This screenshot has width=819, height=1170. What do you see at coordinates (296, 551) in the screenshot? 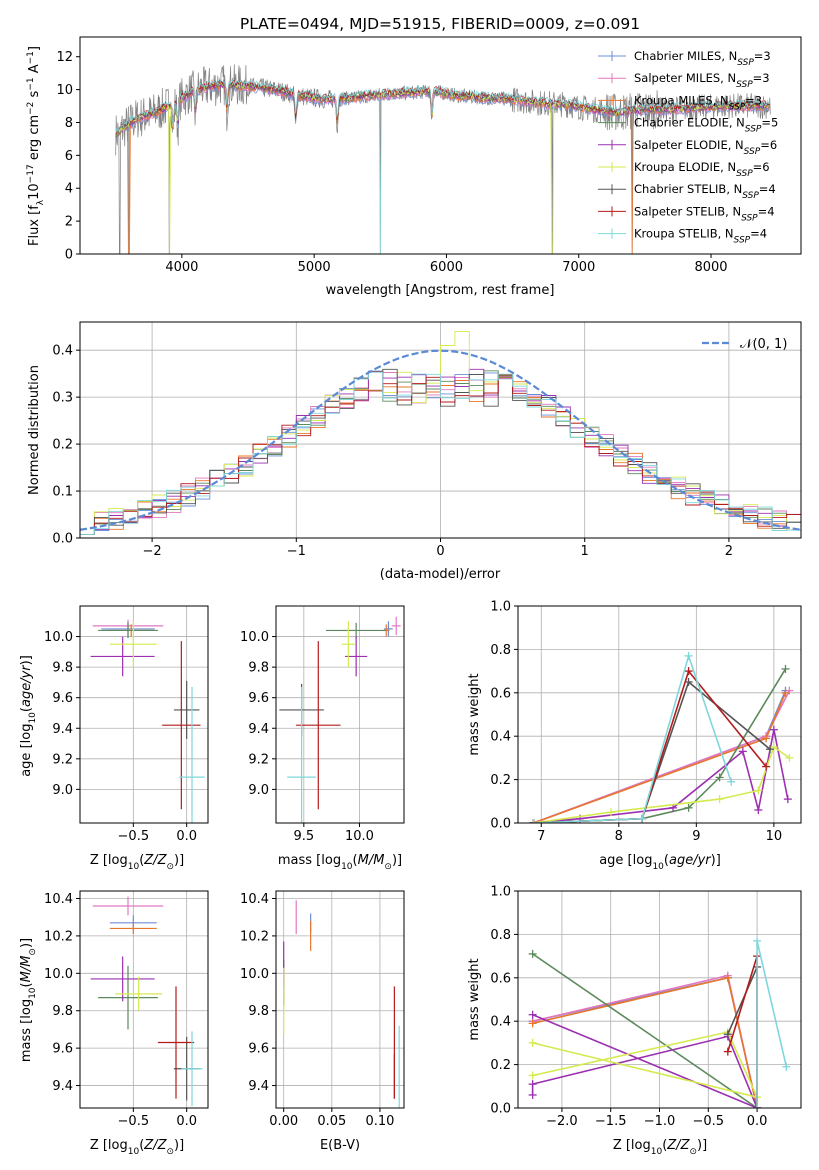
I see `x-tick-label: −1` at bounding box center [296, 551].